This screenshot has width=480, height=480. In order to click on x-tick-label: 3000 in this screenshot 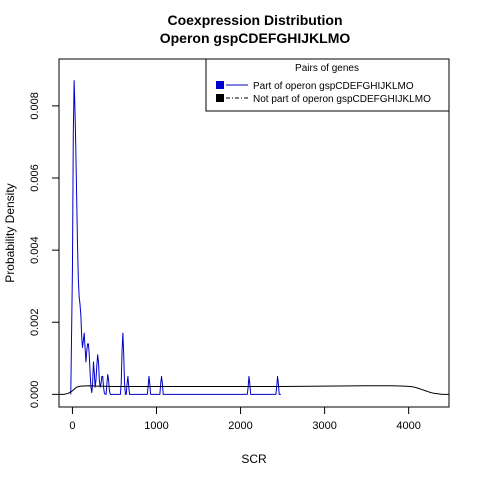, I will do `click(324, 426)`.